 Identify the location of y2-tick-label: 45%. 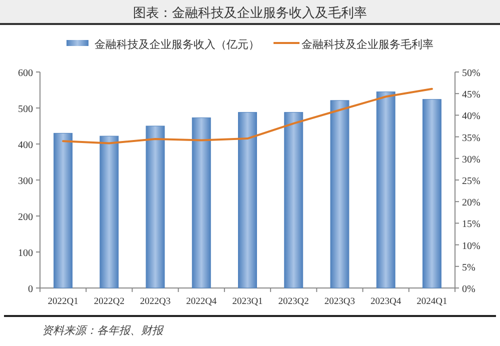
(471, 95).